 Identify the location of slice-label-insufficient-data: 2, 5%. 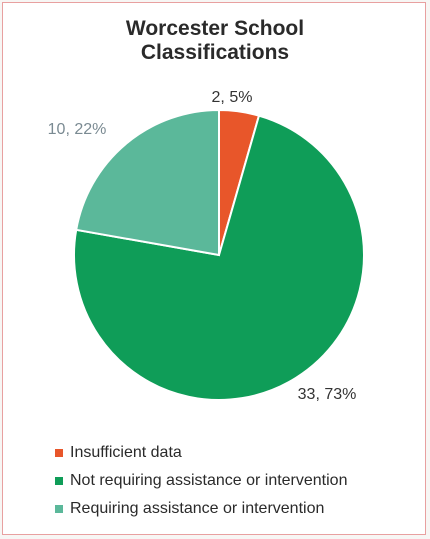
(232, 97).